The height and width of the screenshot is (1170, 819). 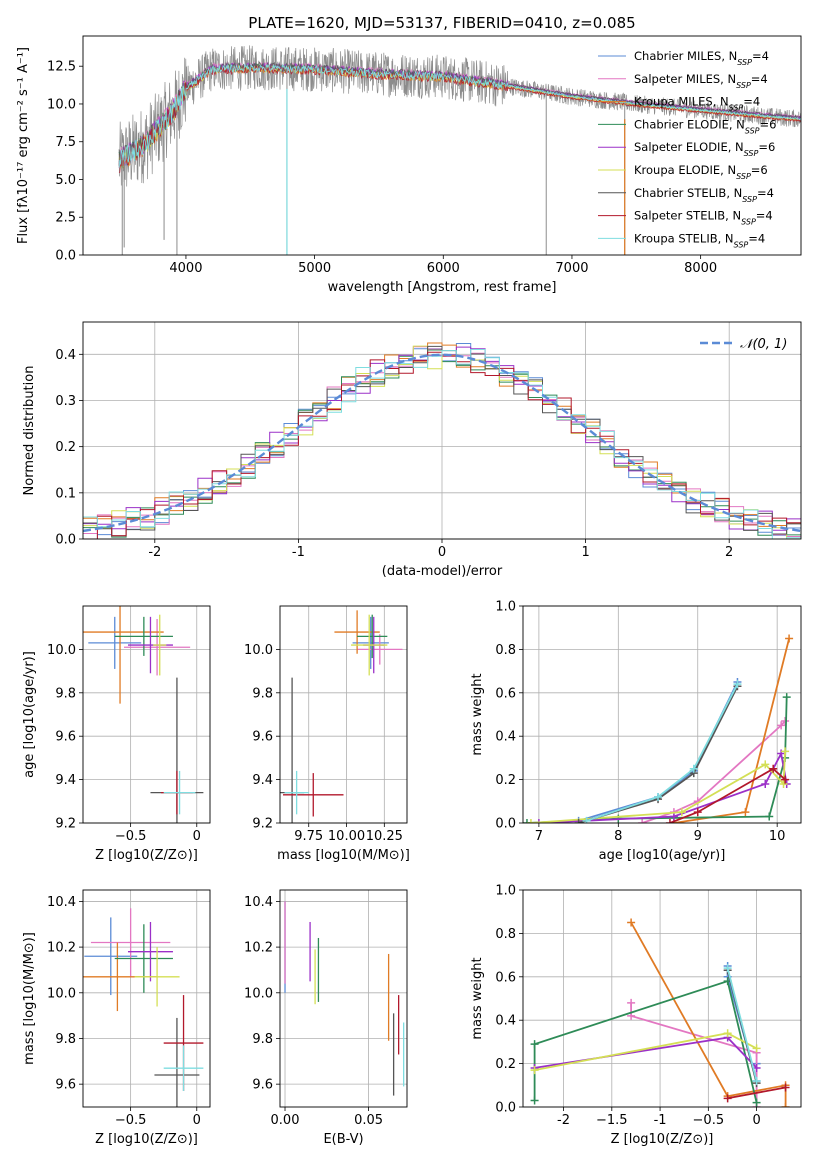 I want to click on x-tick-label: 8000, so click(x=700, y=268).